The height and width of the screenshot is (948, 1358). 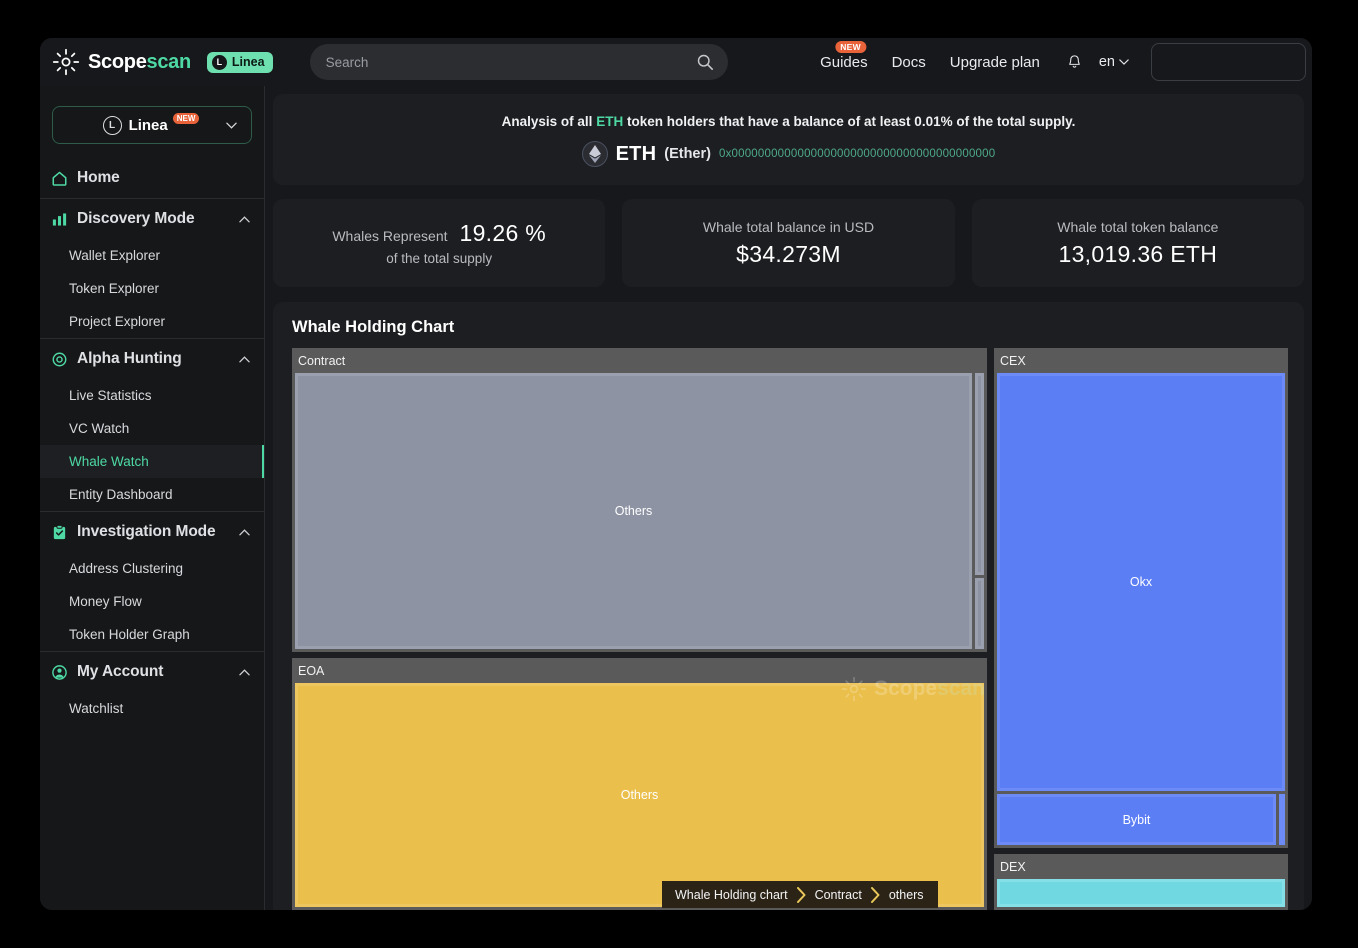 What do you see at coordinates (105, 601) in the screenshot?
I see `sidebar-item-money-flow: Money Flow` at bounding box center [105, 601].